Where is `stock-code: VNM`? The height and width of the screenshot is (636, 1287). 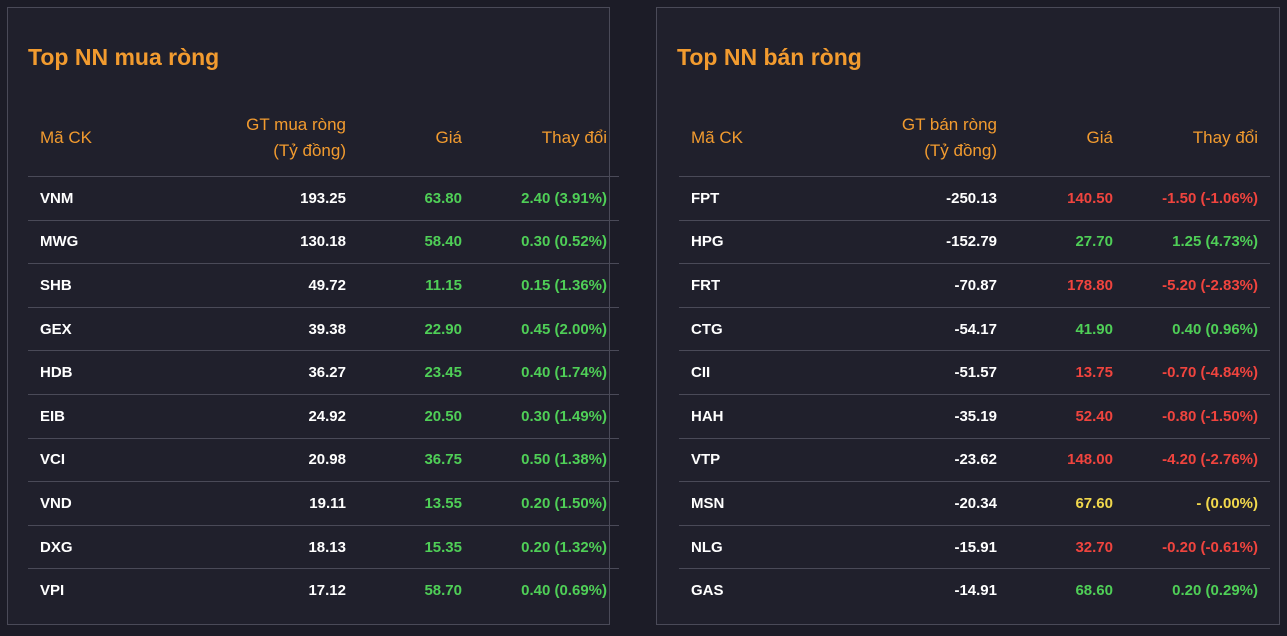 stock-code: VNM is located at coordinates (89, 198).